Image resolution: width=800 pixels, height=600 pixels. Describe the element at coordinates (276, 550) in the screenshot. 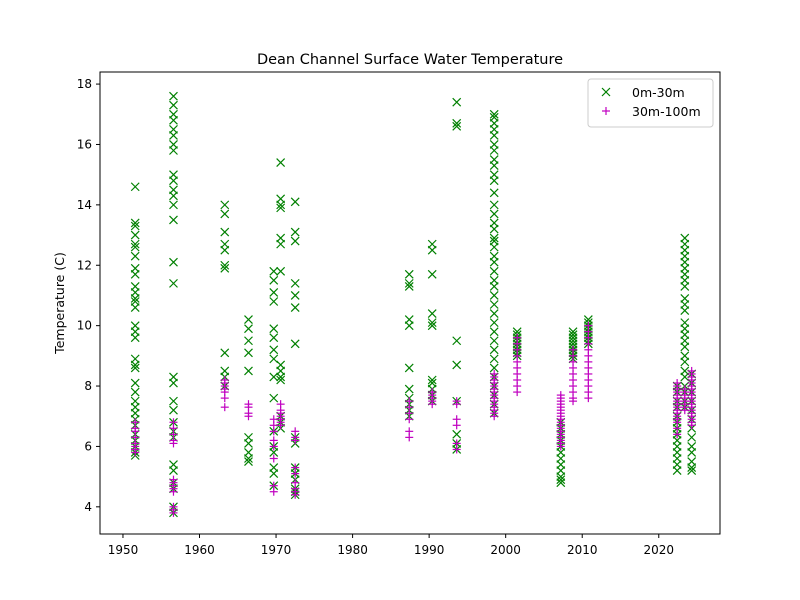

I see `x-tick-label: 1970` at that location.